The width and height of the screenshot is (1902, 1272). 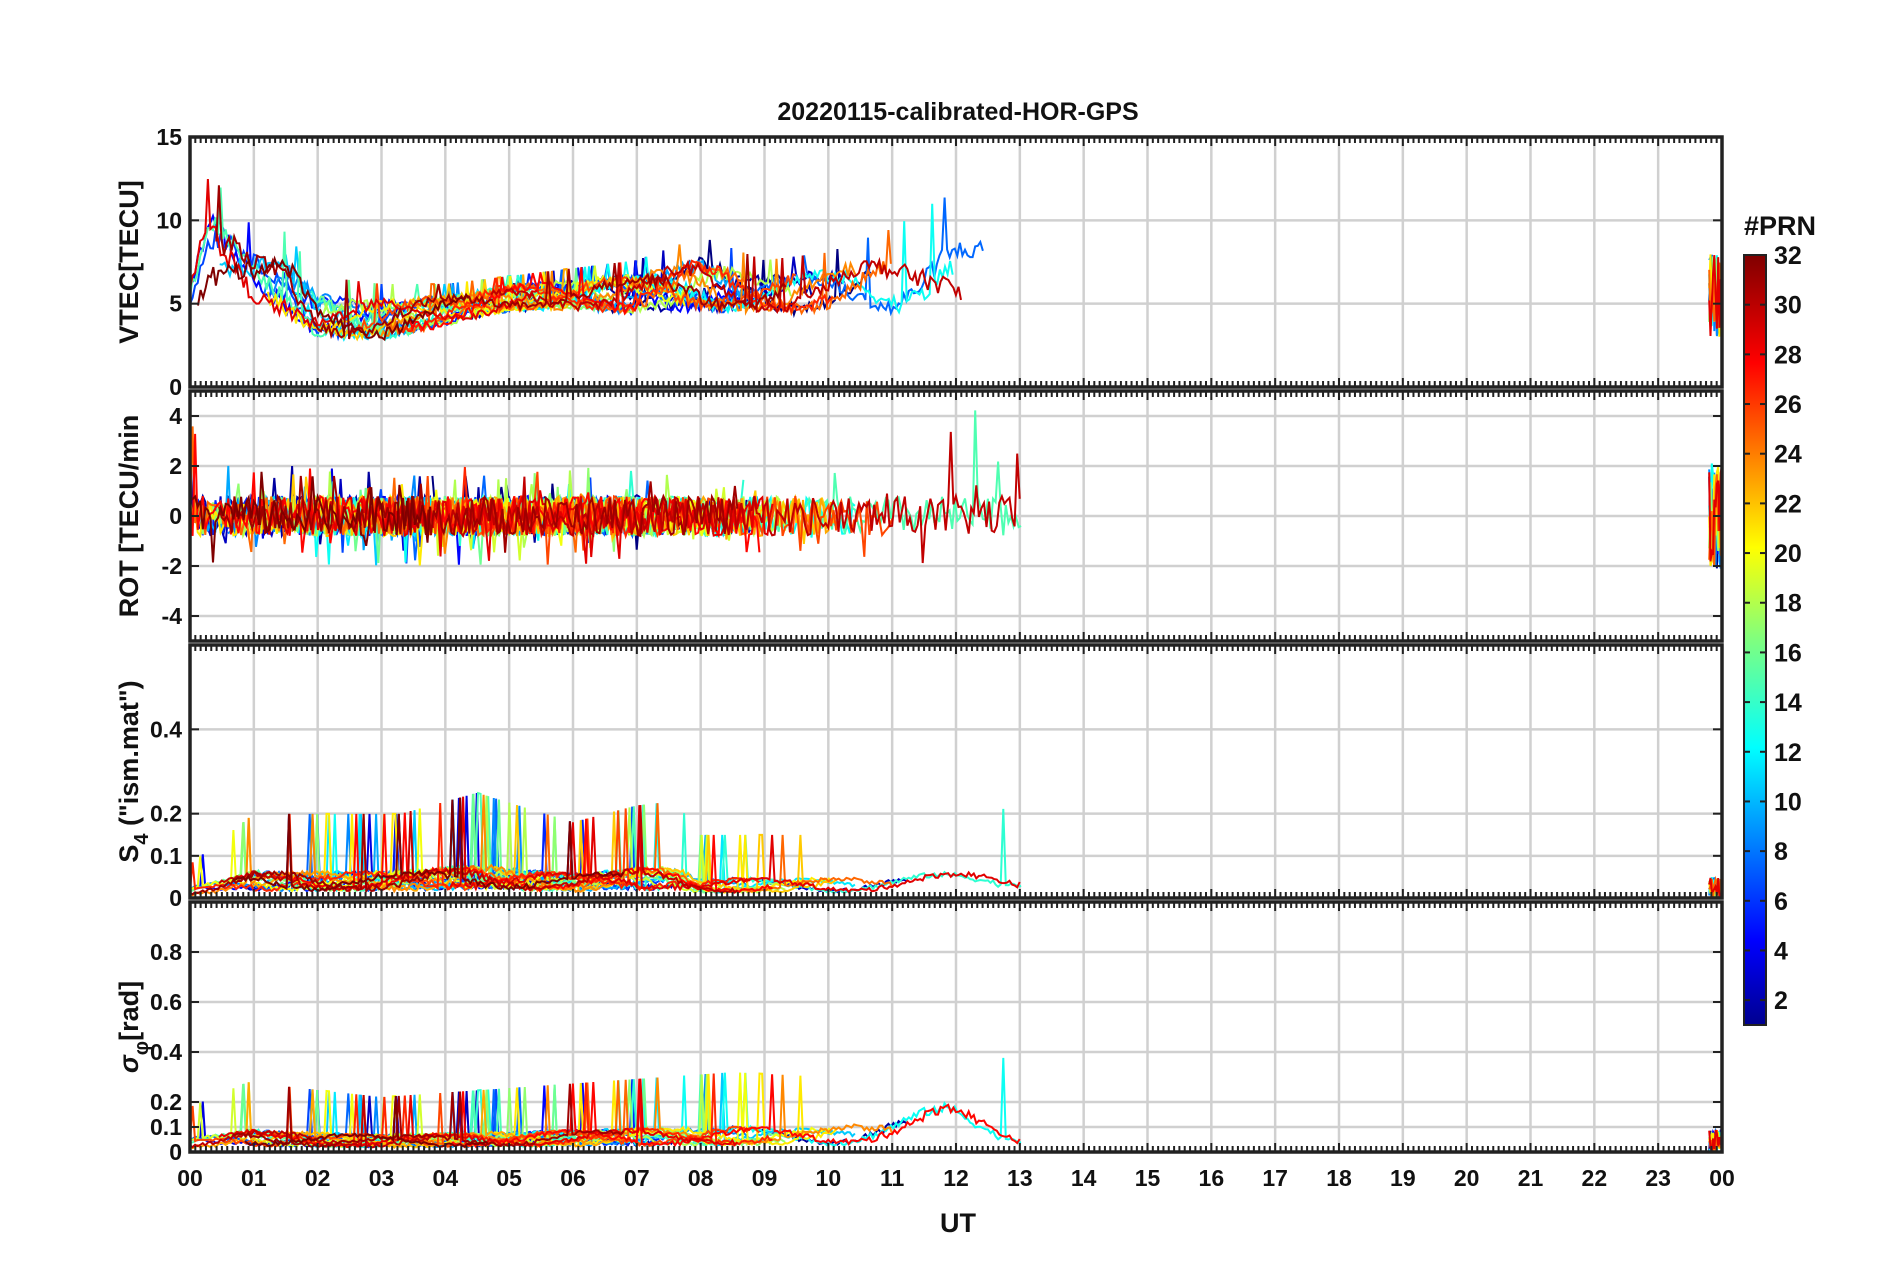 I want to click on colorbar-tick-label: 2, so click(x=1781, y=1001).